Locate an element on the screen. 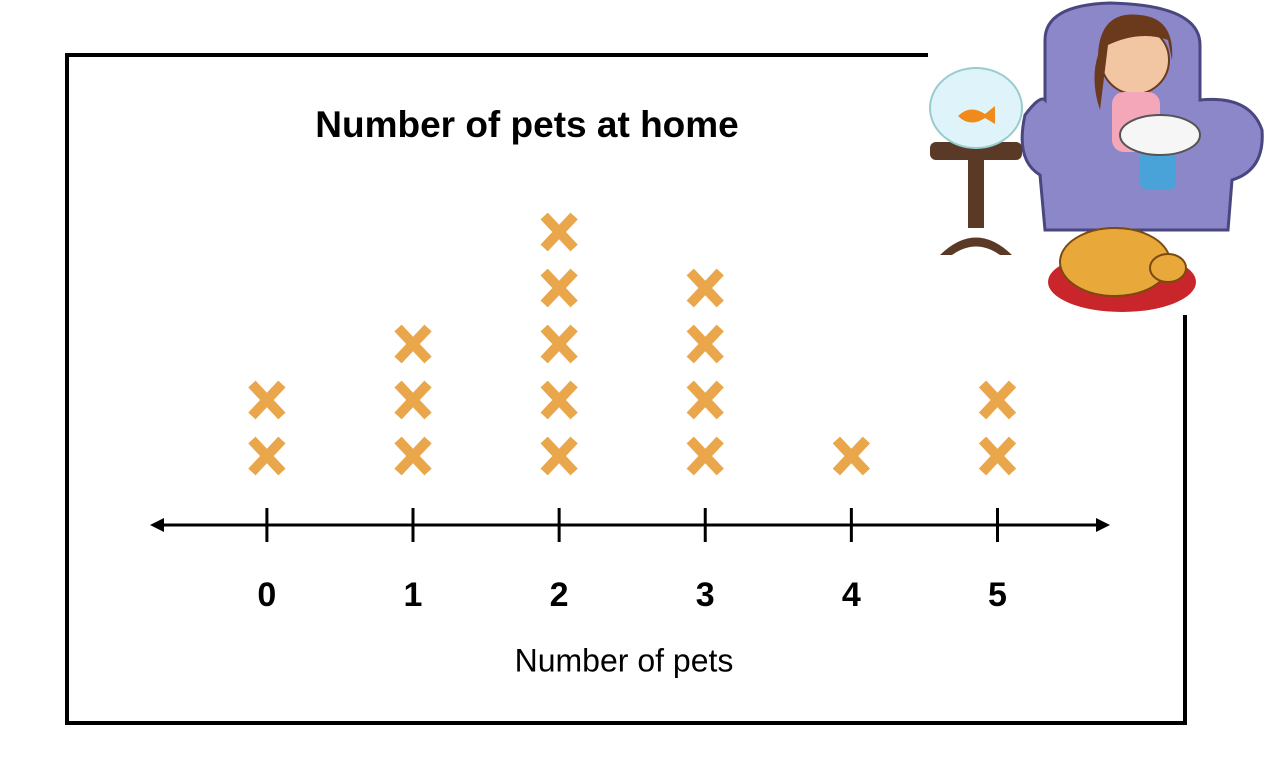 The width and height of the screenshot is (1278, 760). girl-legs is located at coordinates (1158, 170).